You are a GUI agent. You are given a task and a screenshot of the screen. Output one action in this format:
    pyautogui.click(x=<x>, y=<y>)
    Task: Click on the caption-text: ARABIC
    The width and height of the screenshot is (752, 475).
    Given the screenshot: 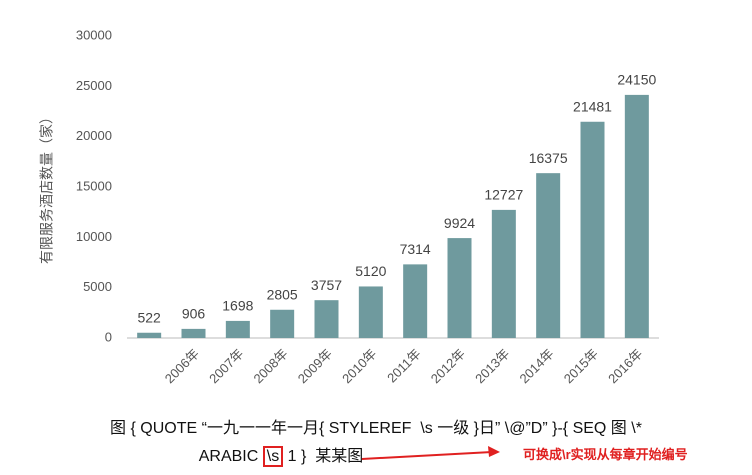 What is the action you would take?
    pyautogui.click(x=228, y=456)
    